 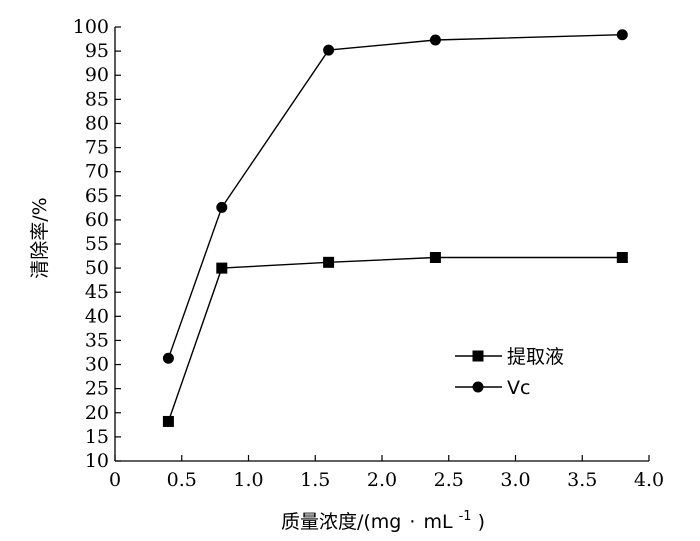 What do you see at coordinates (649, 480) in the screenshot?
I see `x-tick-label: 4.0` at bounding box center [649, 480].